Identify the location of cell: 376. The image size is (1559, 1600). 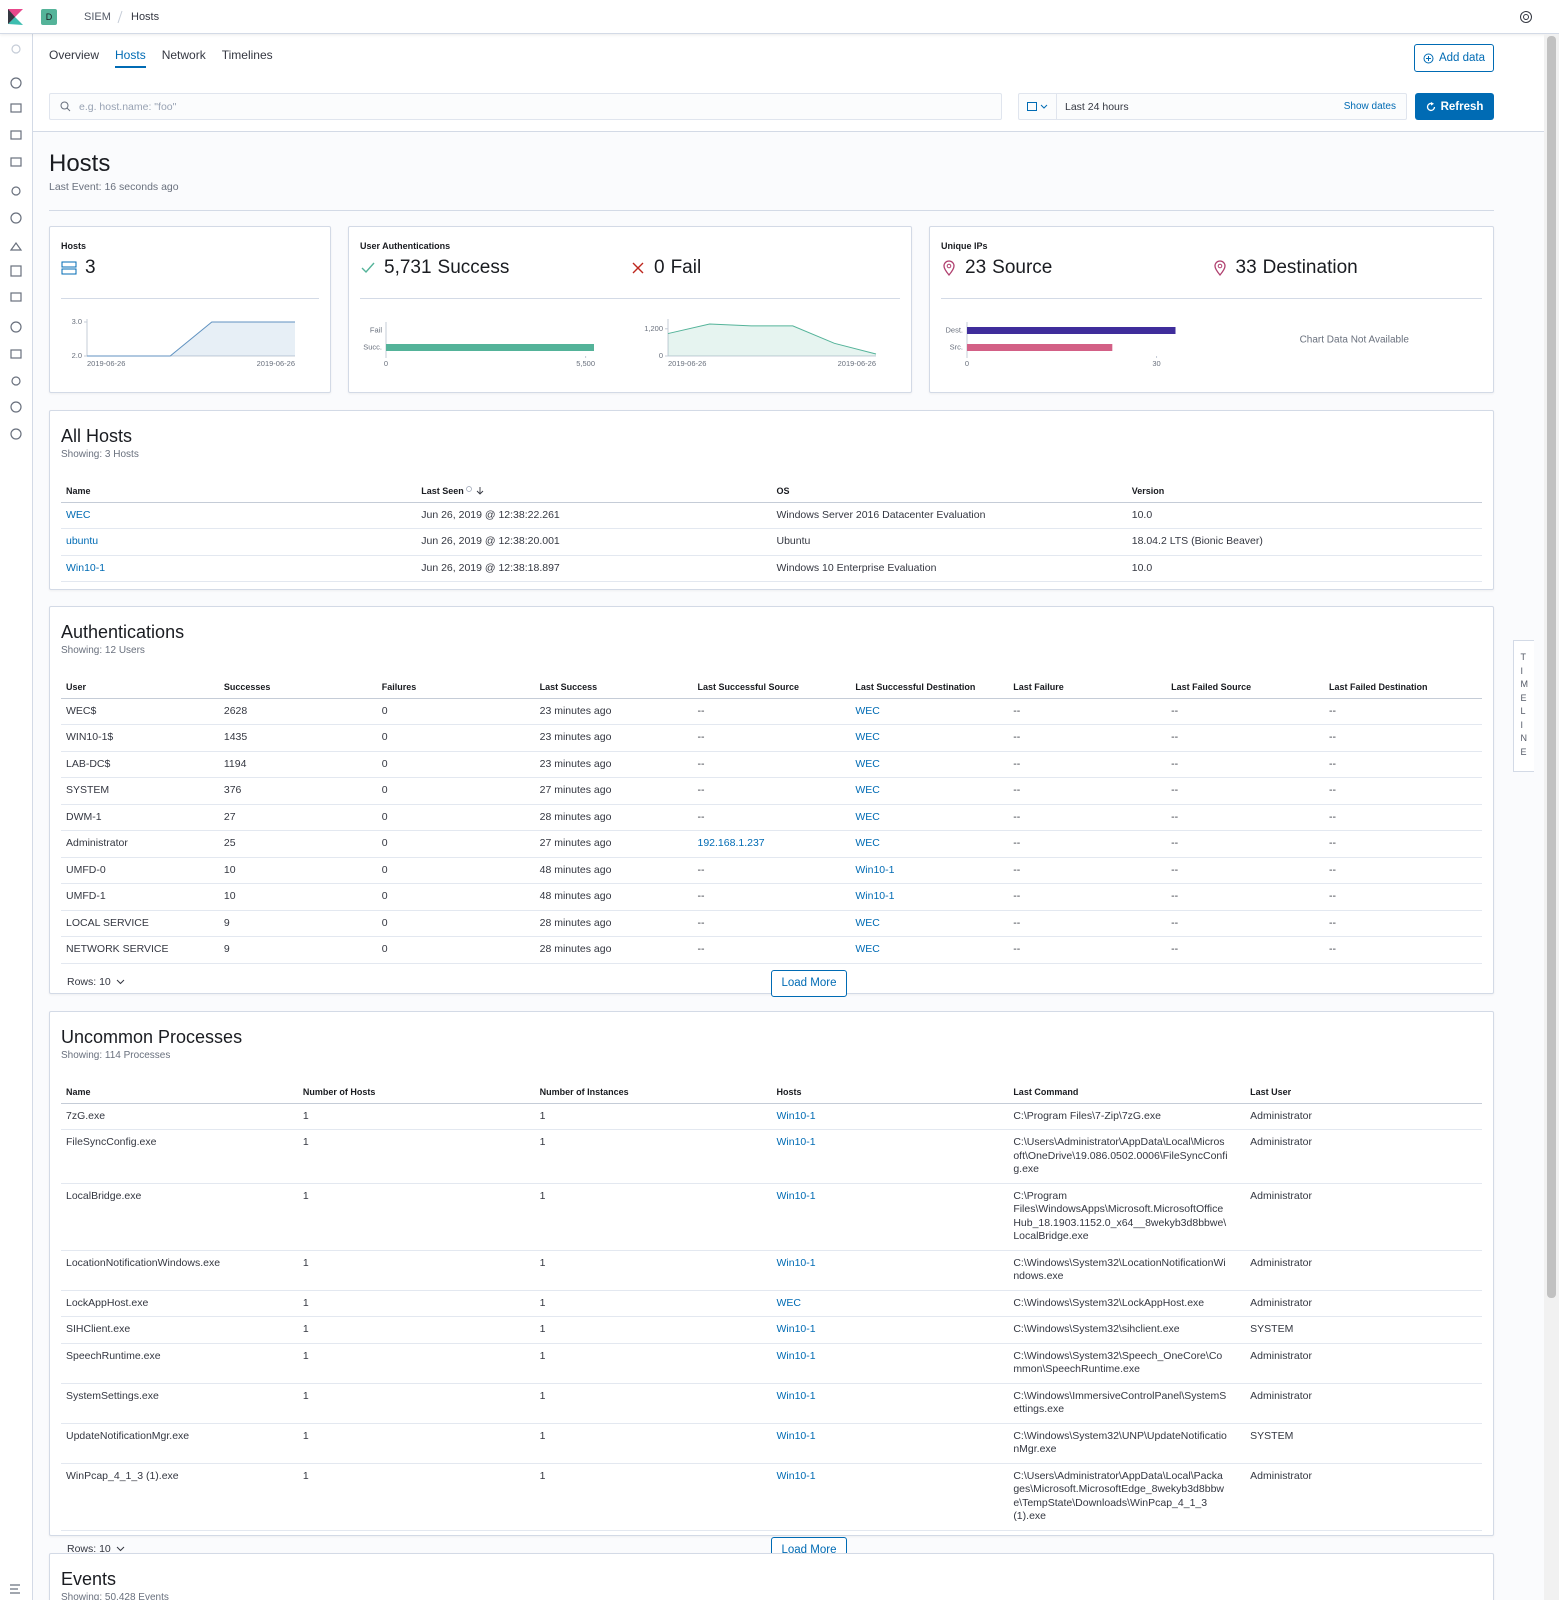
(297, 791).